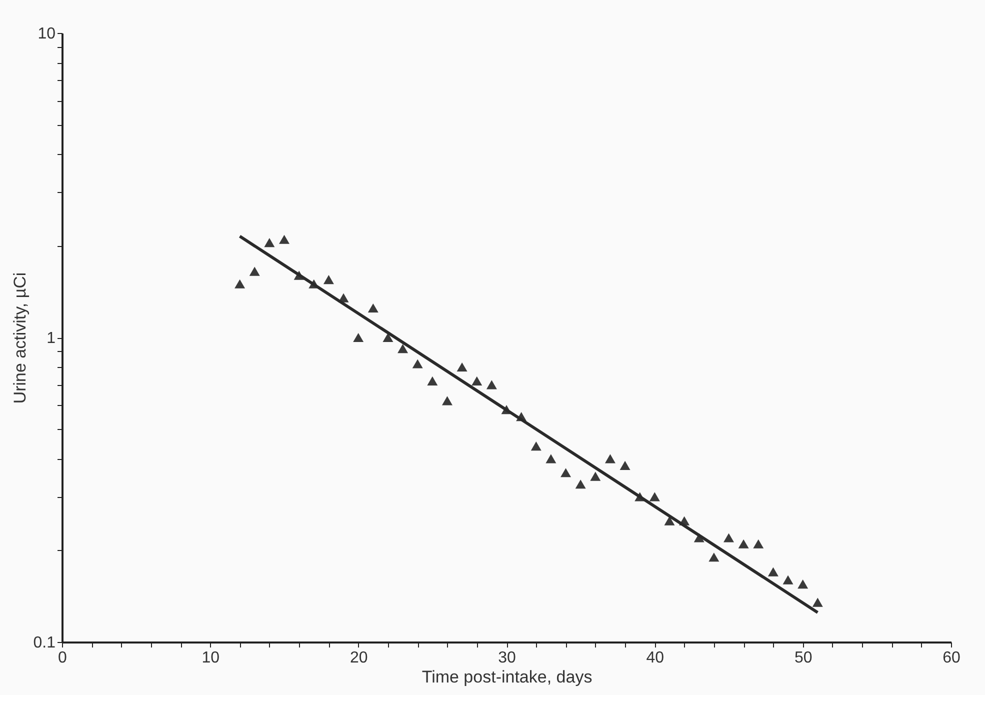 This screenshot has height=702, width=992. Describe the element at coordinates (63, 658) in the screenshot. I see `x-tick-label: 0` at that location.